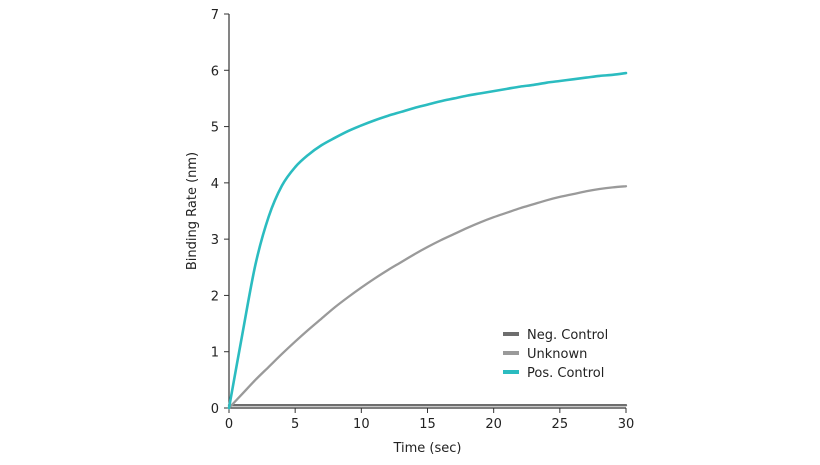 The width and height of the screenshot is (820, 465). Describe the element at coordinates (215, 296) in the screenshot. I see `y-tick-label: 2` at that location.